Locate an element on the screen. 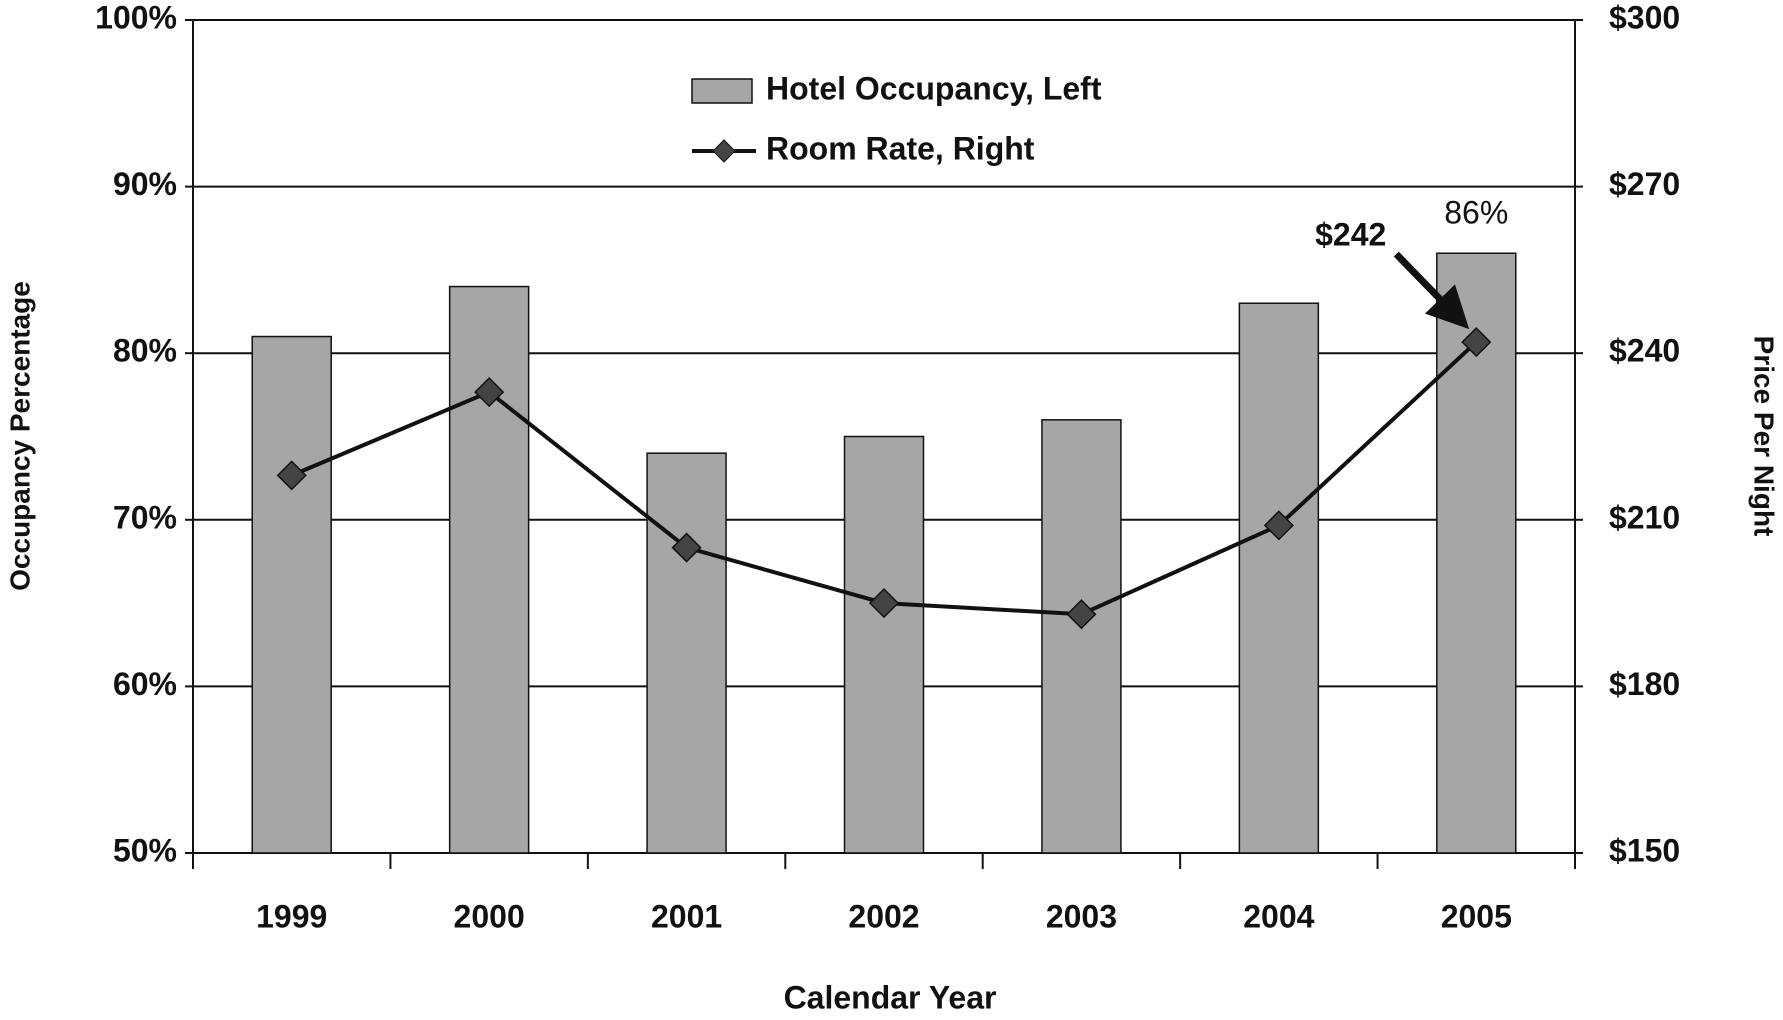 This screenshot has height=1020, width=1783. y2-tick-label: $240 is located at coordinates (1644, 351).